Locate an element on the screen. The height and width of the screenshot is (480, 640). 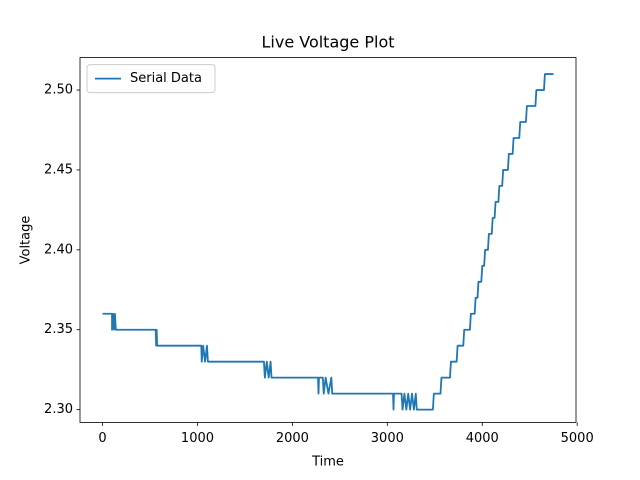
x-axis-label: Time is located at coordinates (327, 462).